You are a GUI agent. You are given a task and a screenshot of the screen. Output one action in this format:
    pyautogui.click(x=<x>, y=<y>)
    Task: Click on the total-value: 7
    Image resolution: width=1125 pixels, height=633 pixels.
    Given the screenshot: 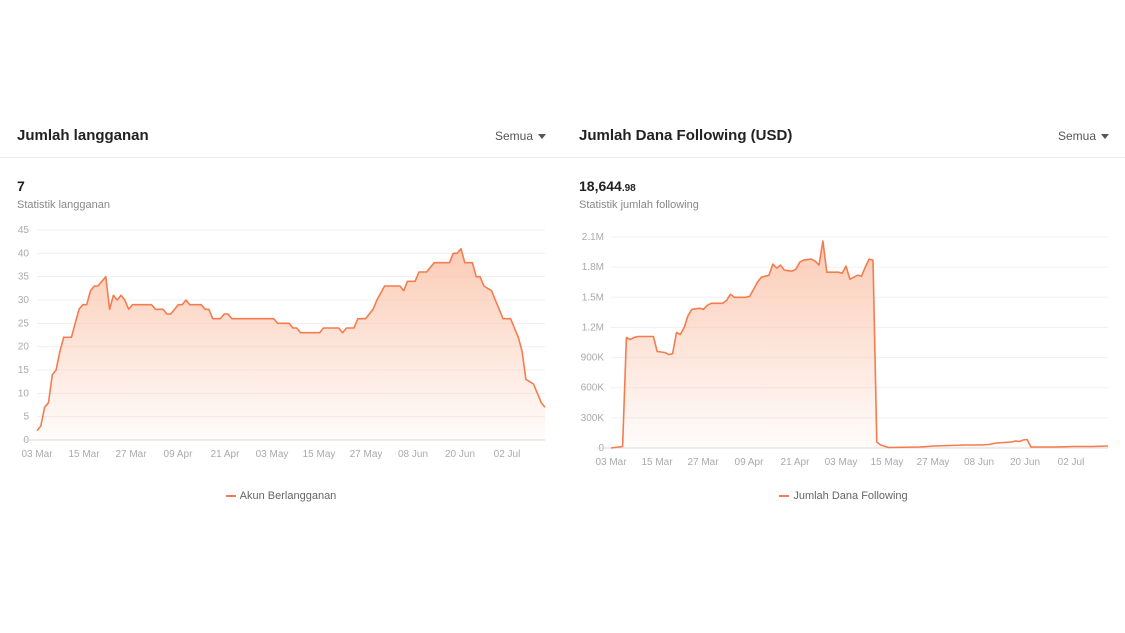 What is the action you would take?
    pyautogui.click(x=21, y=186)
    